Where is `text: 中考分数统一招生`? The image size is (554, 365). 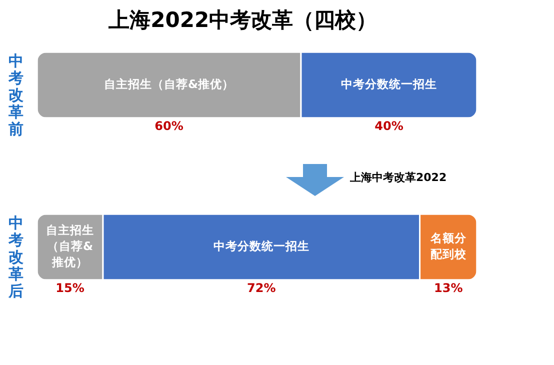
text: 中考分数统一招生 is located at coordinates (261, 246).